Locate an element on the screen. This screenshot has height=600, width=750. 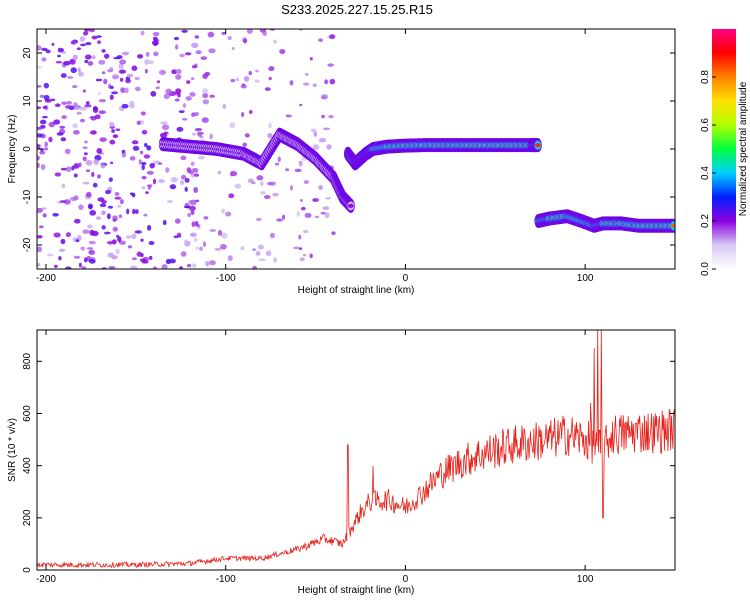
colorbar-gradient is located at coordinates (724, 149).